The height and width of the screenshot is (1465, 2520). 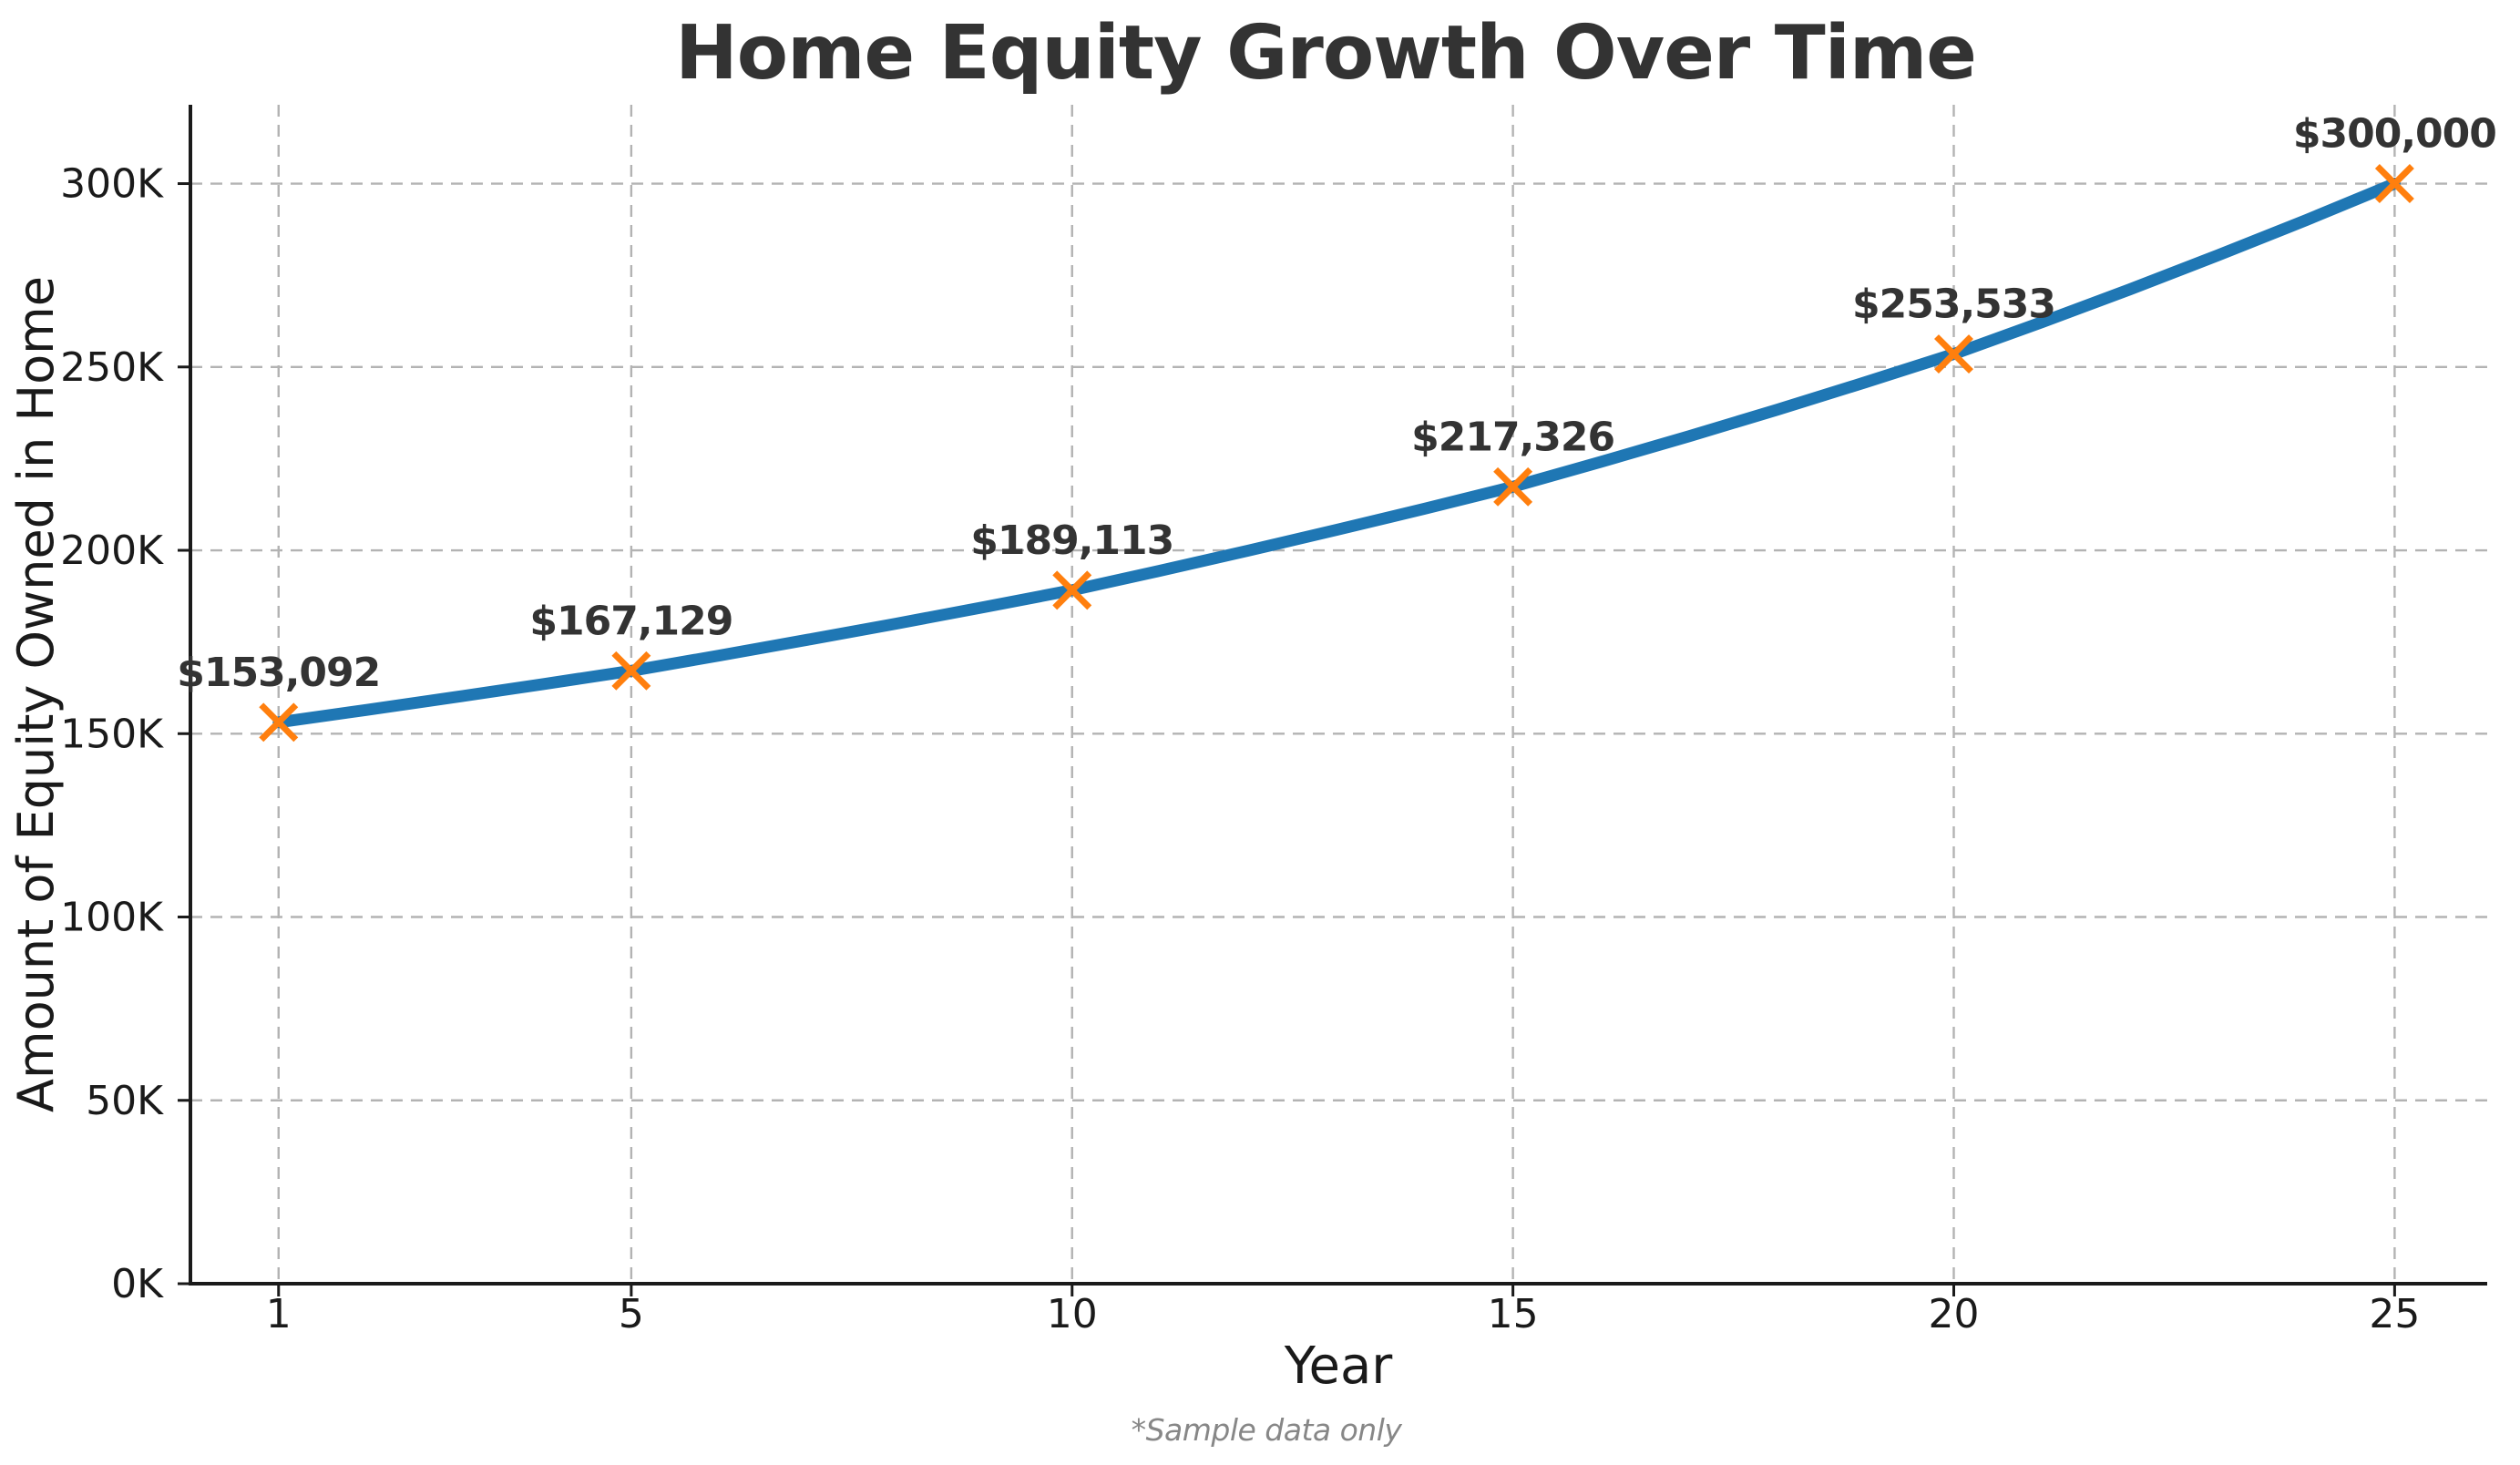 What do you see at coordinates (1513, 437) in the screenshot?
I see `data-label: $217,326` at bounding box center [1513, 437].